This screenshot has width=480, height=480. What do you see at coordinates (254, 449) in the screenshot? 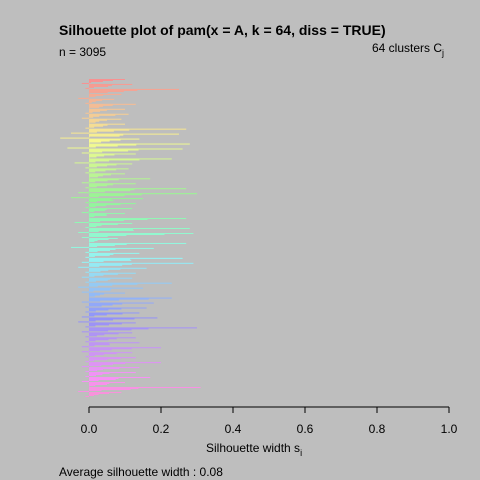
I see `x-axis-label: Silhouette width si` at bounding box center [254, 449].